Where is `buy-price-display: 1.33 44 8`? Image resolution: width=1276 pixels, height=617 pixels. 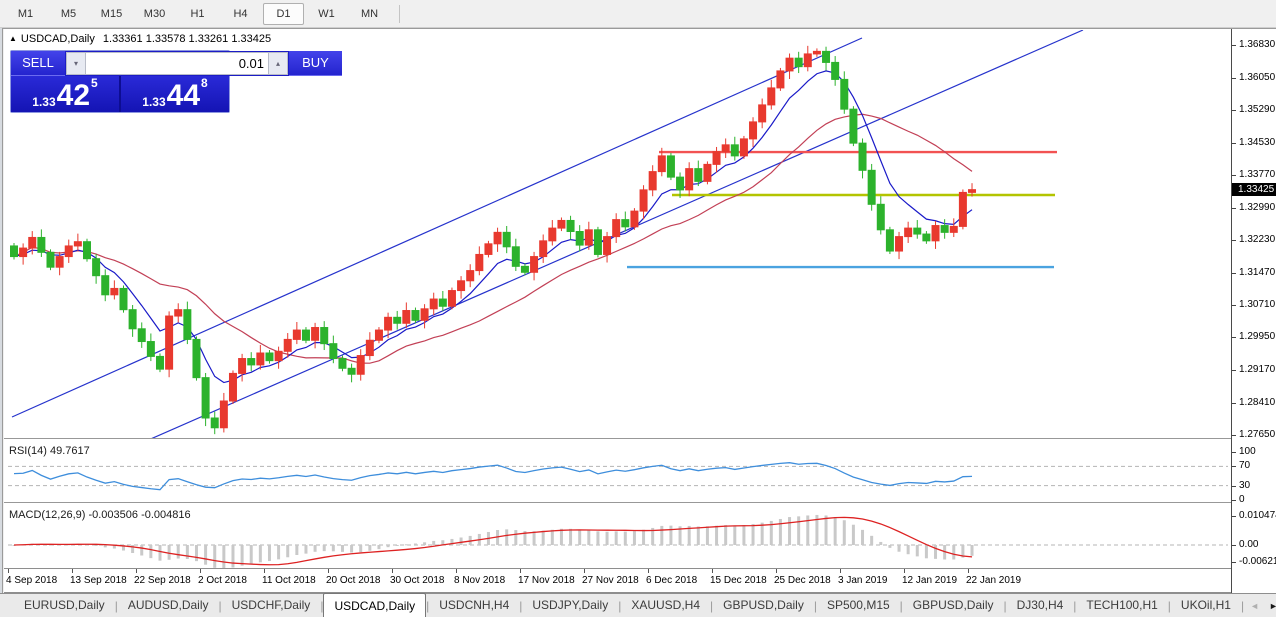
buy-price-display: 1.33 44 8 is located at coordinates (175, 94).